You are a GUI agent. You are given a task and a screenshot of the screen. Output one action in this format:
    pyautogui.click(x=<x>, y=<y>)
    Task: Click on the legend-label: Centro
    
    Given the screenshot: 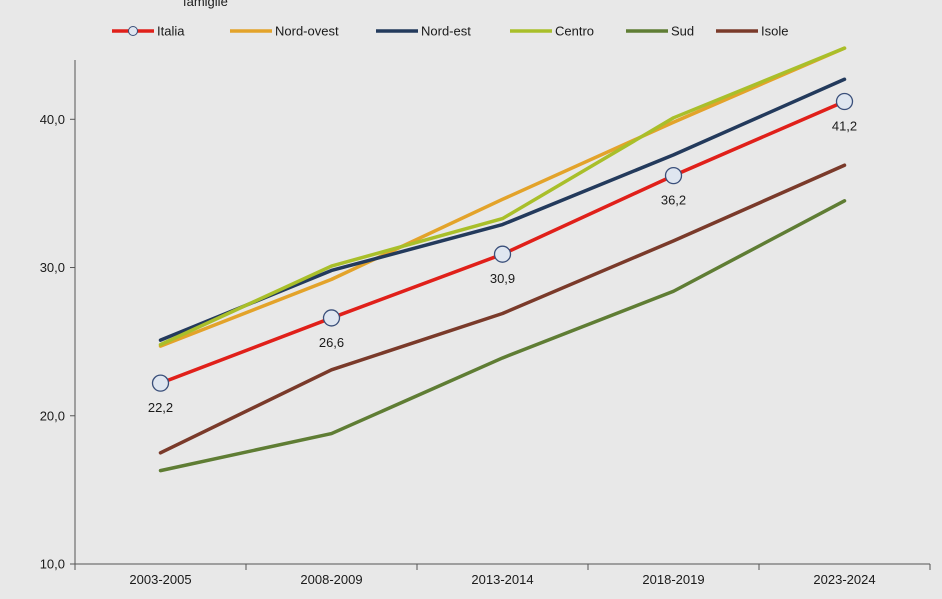 What is the action you would take?
    pyautogui.click(x=574, y=31)
    